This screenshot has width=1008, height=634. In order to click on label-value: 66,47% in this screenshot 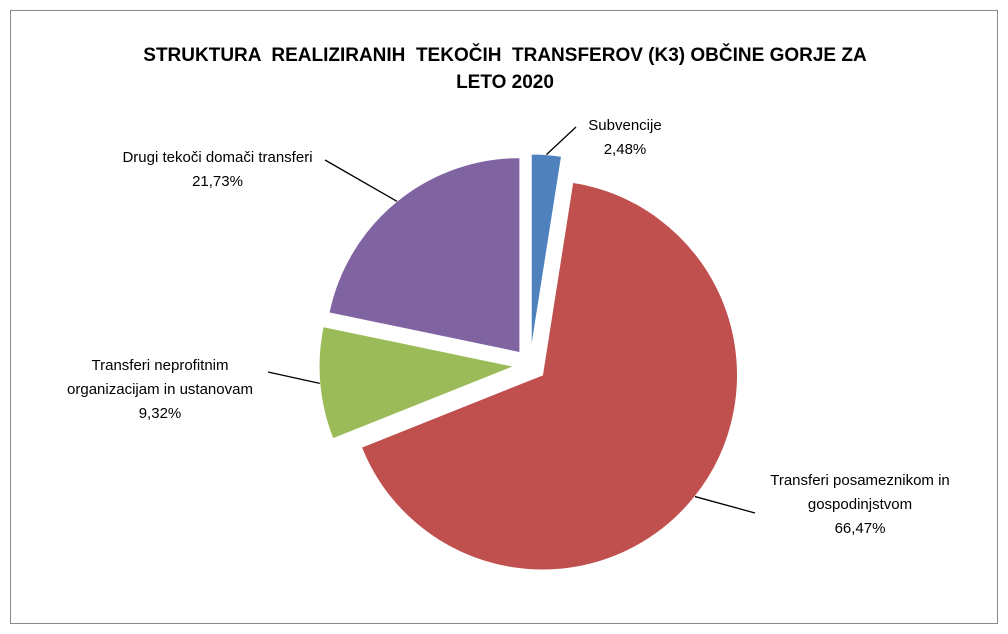, I will do `click(860, 528)`.